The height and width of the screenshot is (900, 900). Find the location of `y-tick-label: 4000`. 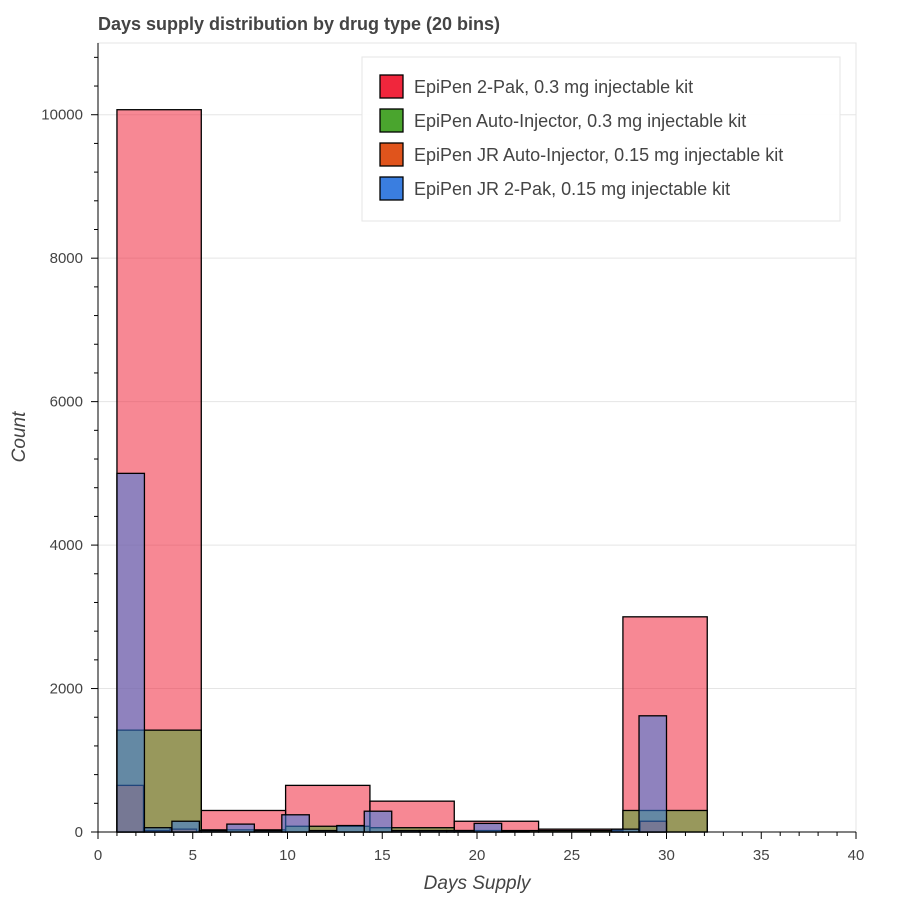

y-tick-label: 4000 is located at coordinates (66, 545).